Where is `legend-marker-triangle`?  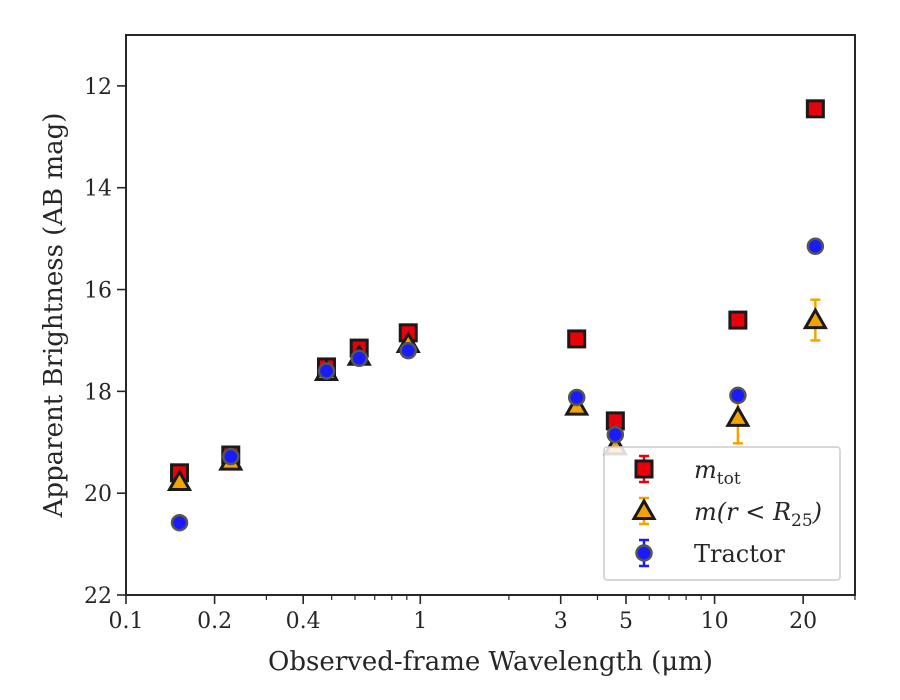
legend-marker-triangle is located at coordinates (644, 508).